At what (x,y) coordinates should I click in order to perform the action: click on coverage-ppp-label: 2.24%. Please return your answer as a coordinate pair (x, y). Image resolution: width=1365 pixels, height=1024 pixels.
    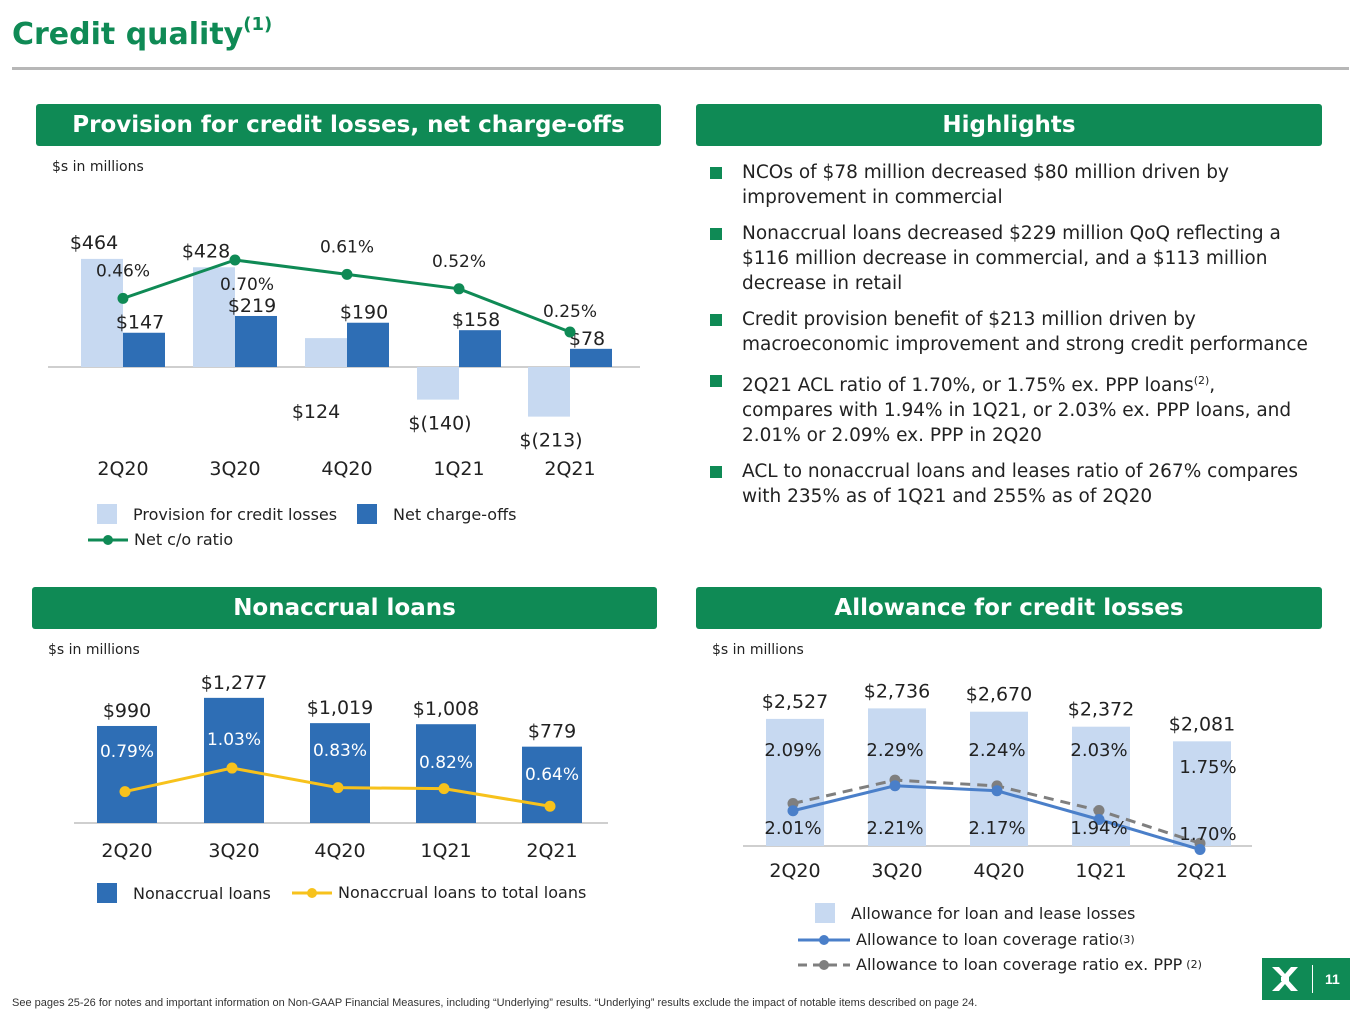
    Looking at the image, I should click on (996, 750).